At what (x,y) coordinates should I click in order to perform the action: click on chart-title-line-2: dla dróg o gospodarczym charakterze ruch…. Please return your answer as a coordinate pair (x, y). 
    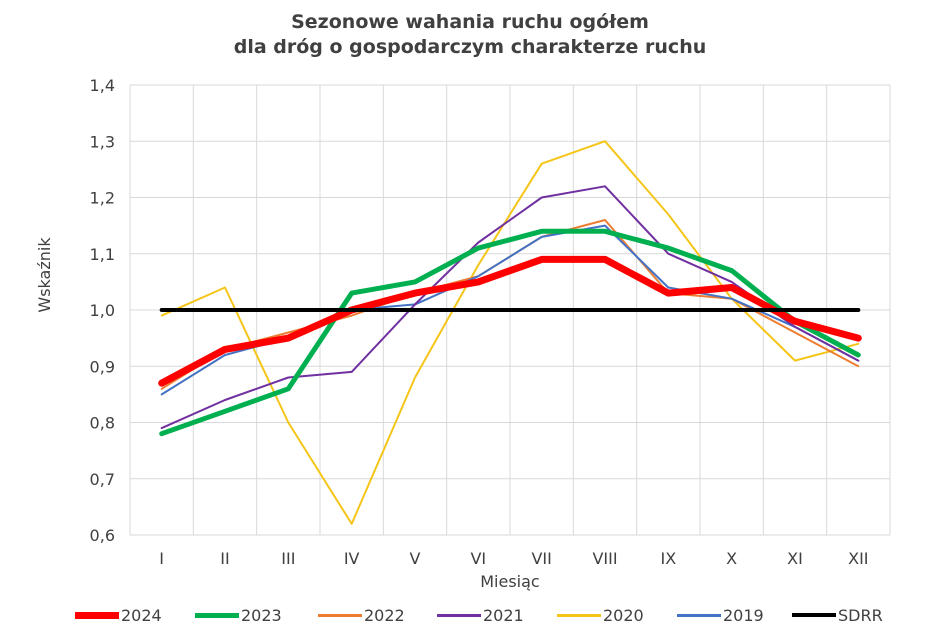
    Looking at the image, I should click on (470, 47).